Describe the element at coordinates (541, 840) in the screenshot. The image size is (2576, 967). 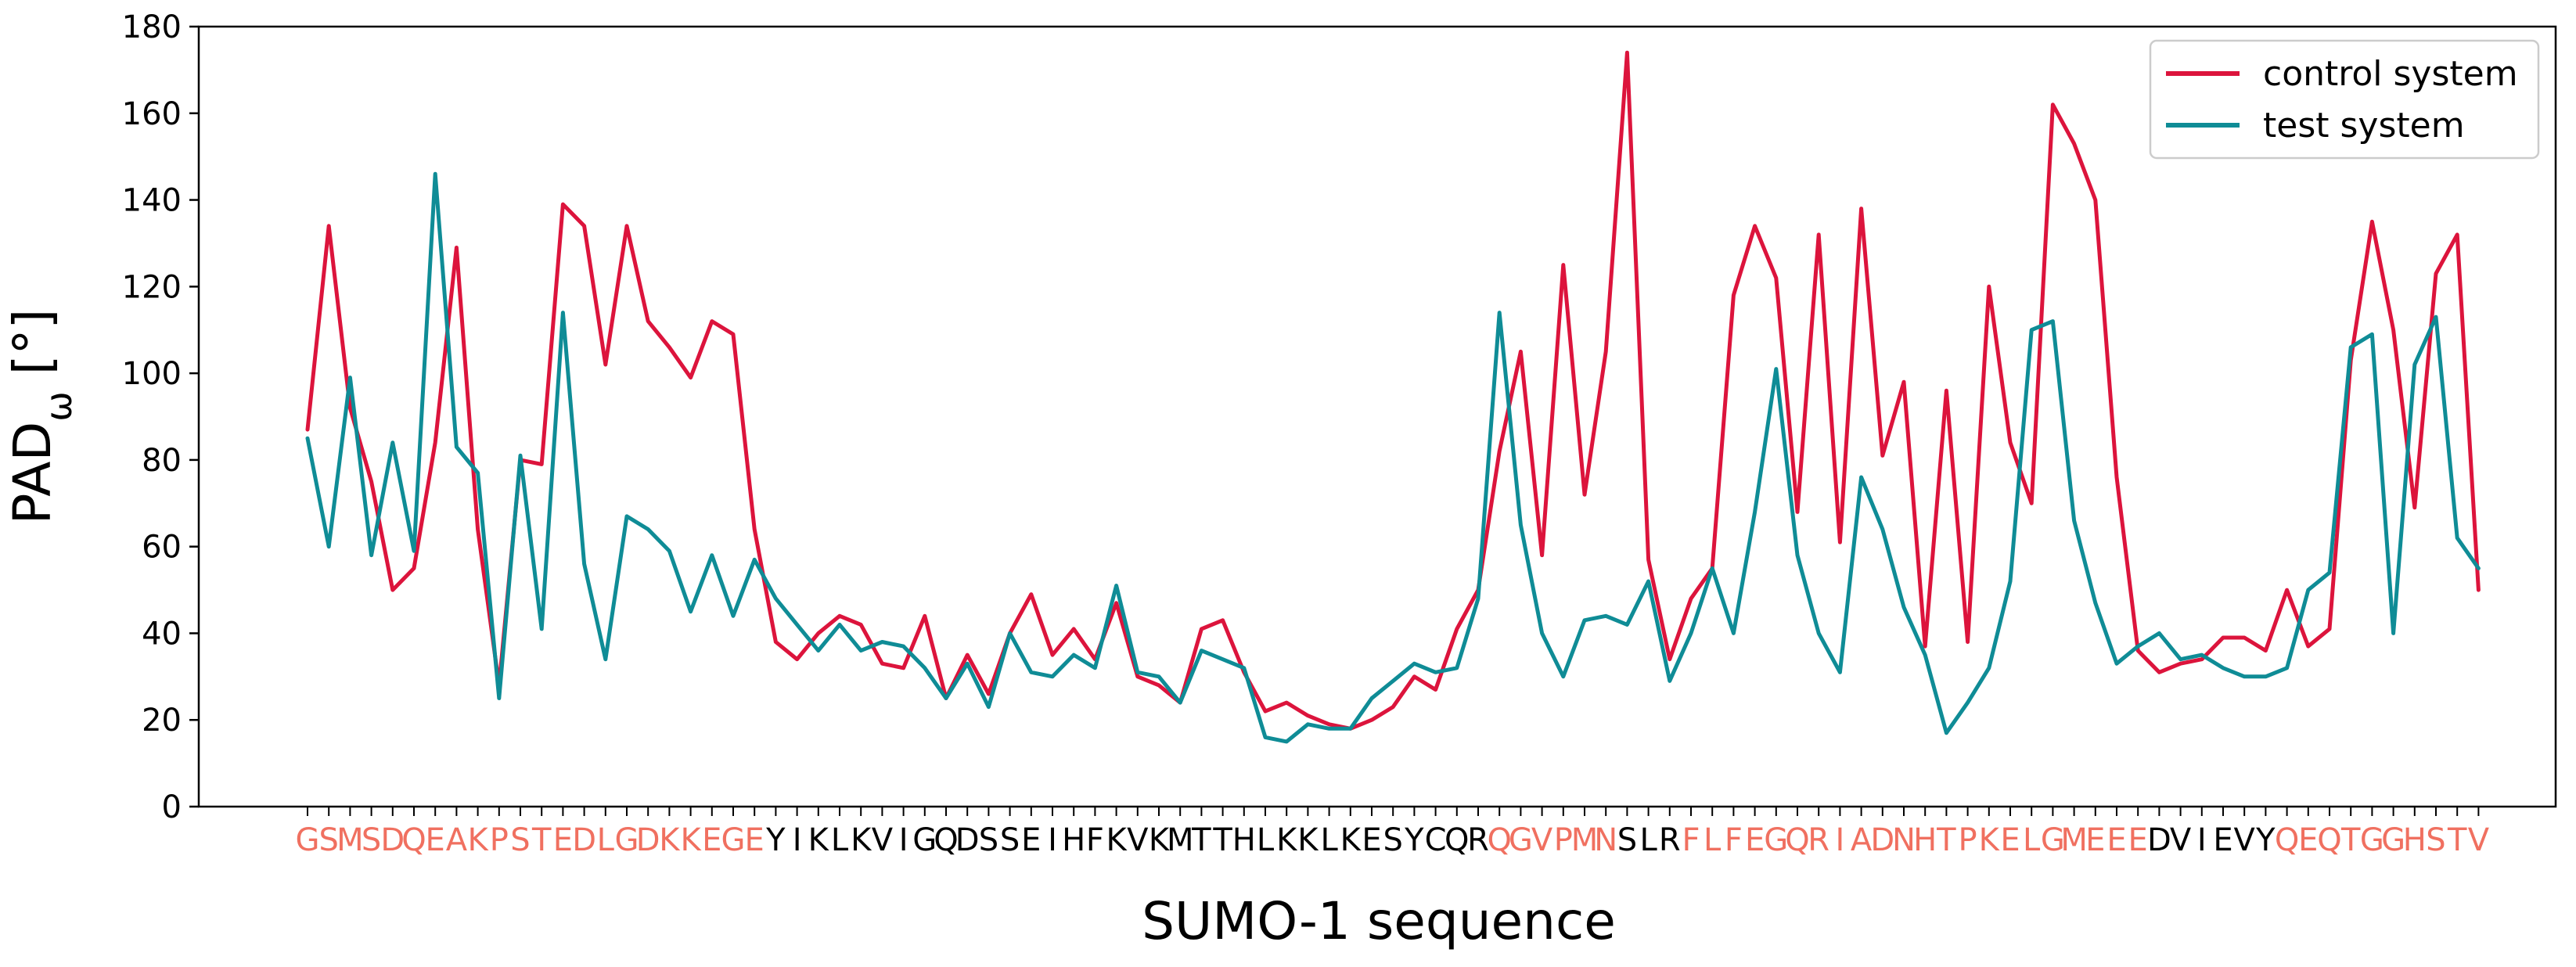
I see `residue-label-11: T` at that location.